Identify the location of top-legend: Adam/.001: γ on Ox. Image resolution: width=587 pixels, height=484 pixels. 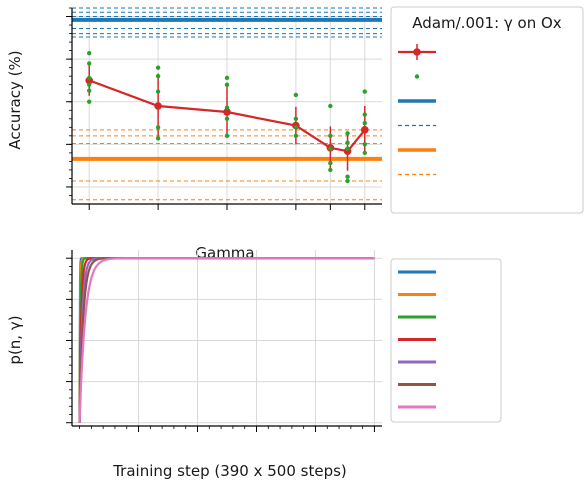
(487, 110).